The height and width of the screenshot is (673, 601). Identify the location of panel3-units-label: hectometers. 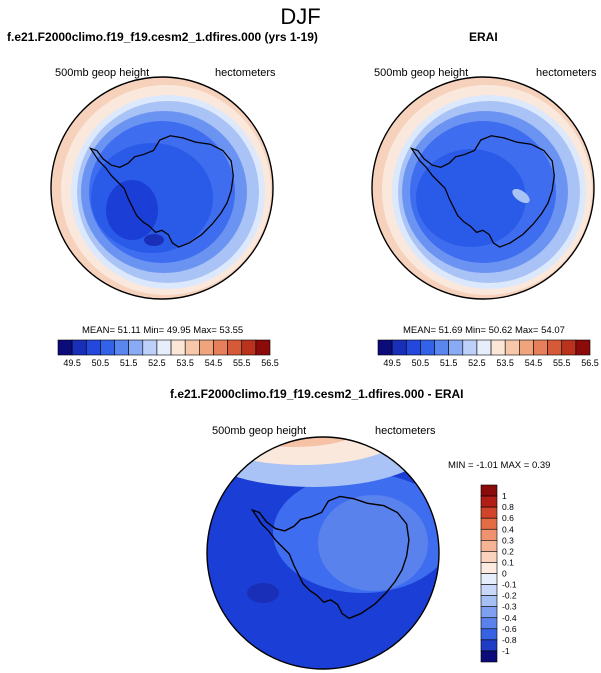
(405, 431).